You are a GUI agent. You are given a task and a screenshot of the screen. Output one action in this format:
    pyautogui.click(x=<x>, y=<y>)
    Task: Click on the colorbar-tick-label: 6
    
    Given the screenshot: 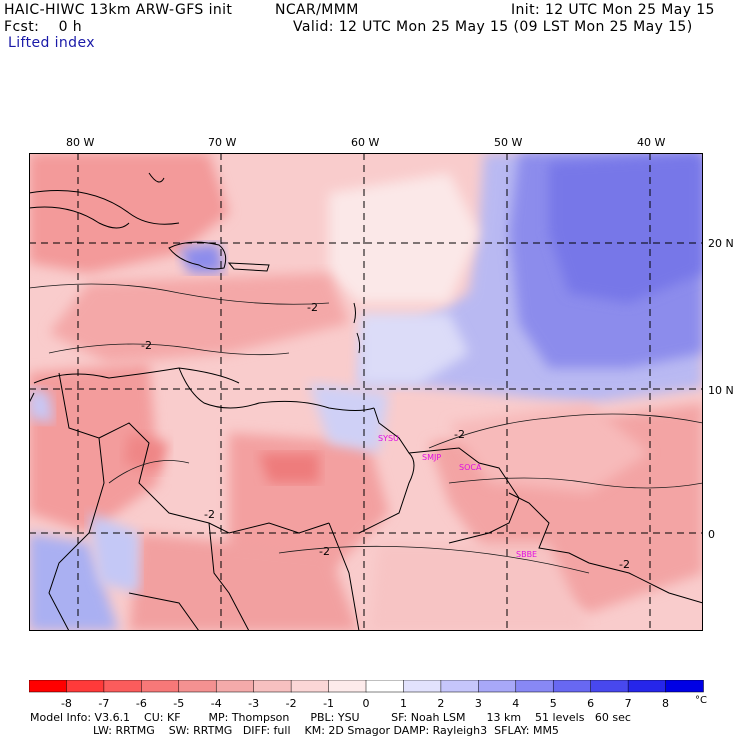 What is the action you would take?
    pyautogui.click(x=590, y=703)
    